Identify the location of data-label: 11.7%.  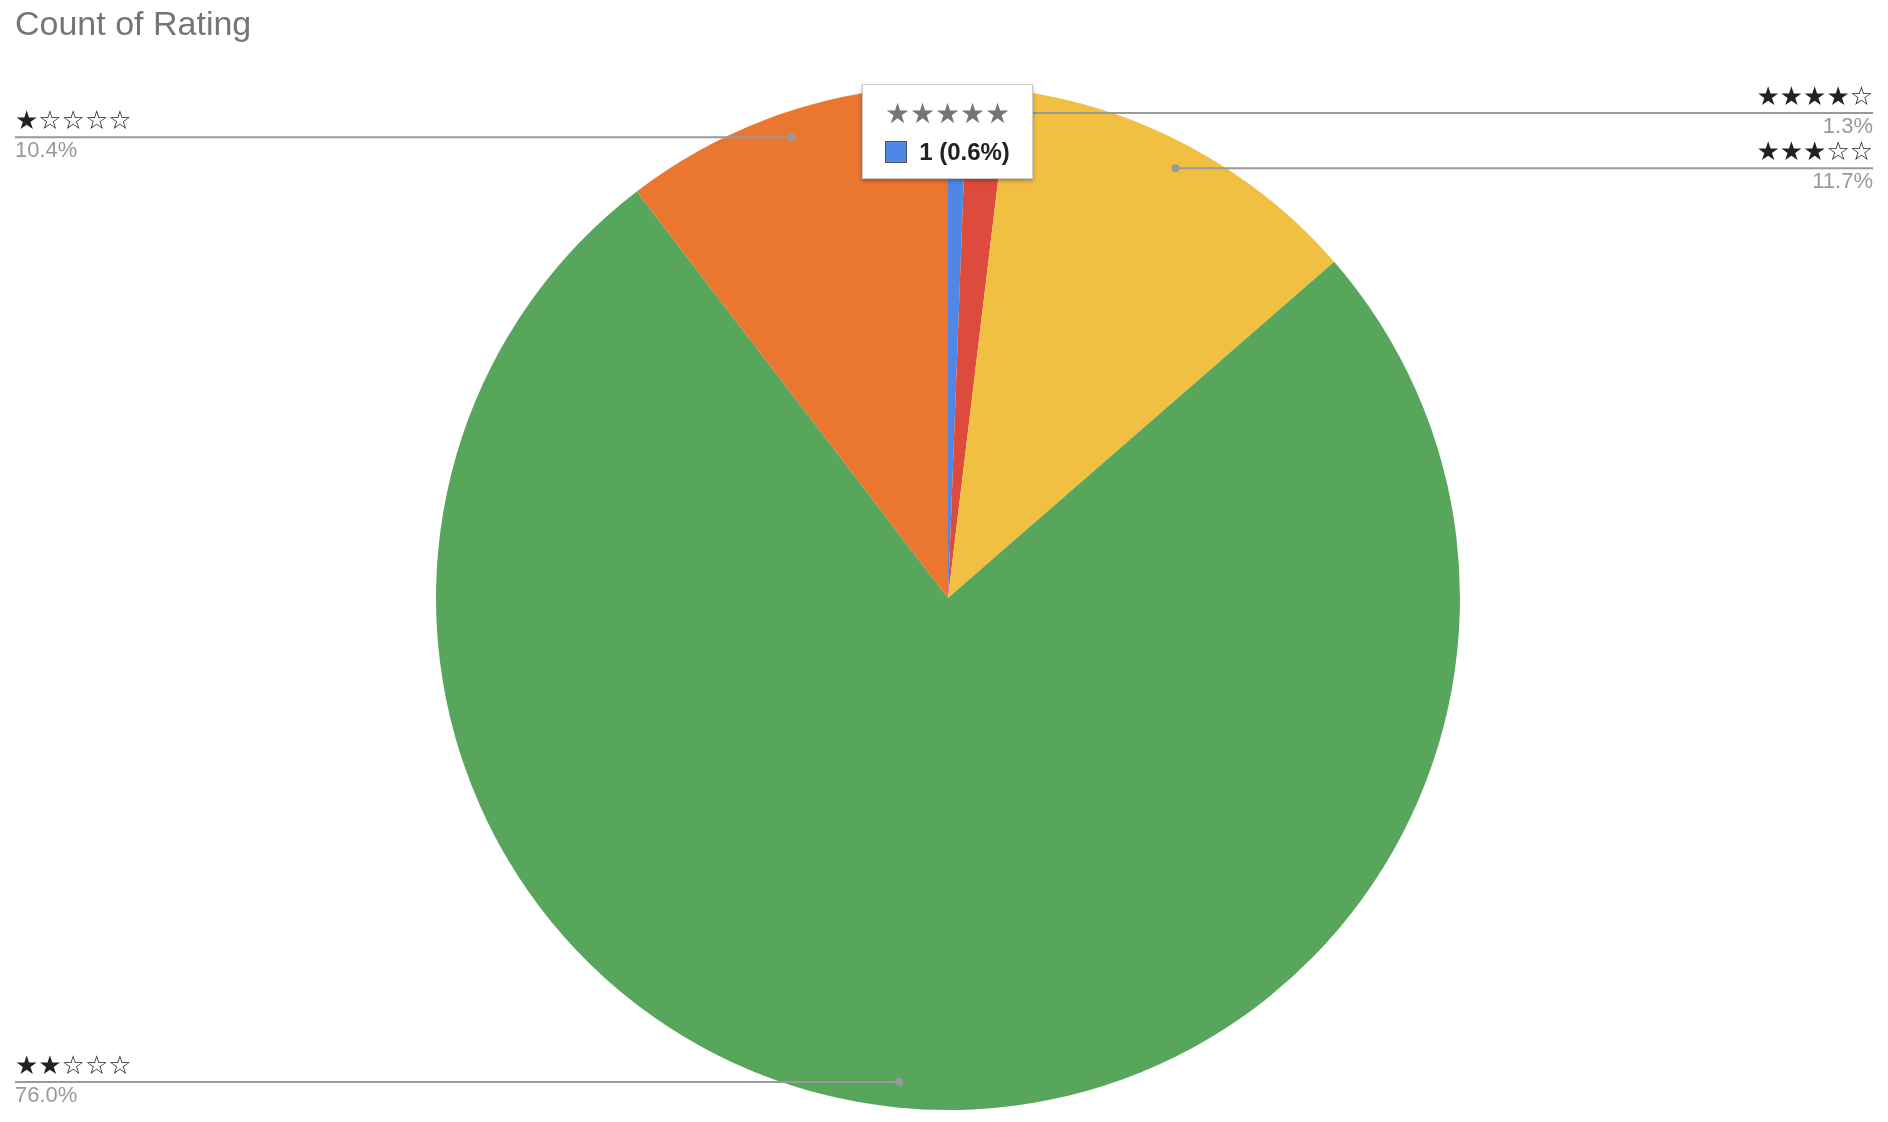
(1842, 181).